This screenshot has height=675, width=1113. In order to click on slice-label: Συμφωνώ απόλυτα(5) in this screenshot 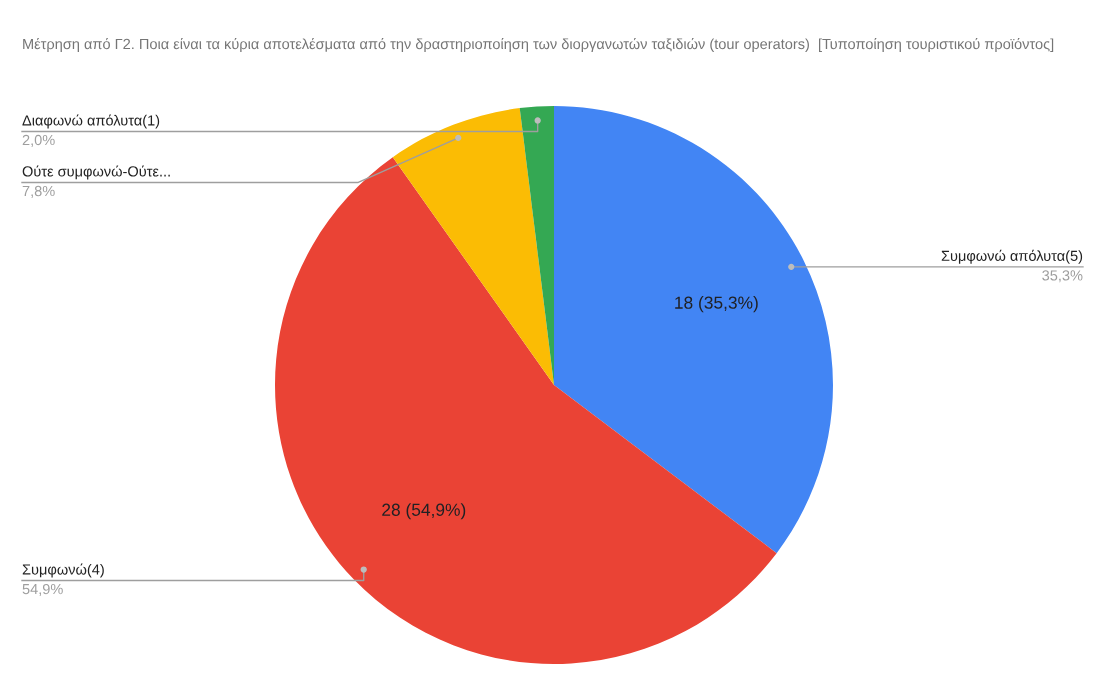, I will do `click(1012, 256)`.